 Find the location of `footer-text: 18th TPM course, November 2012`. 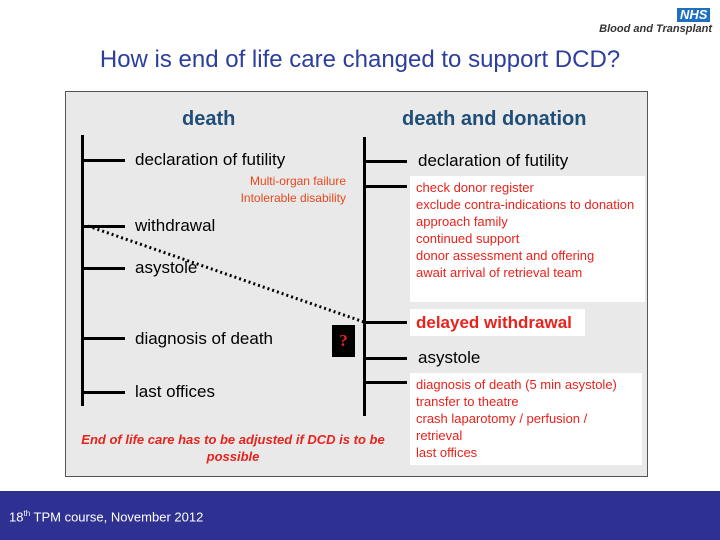

footer-text: 18th TPM course, November 2012 is located at coordinates (106, 516).